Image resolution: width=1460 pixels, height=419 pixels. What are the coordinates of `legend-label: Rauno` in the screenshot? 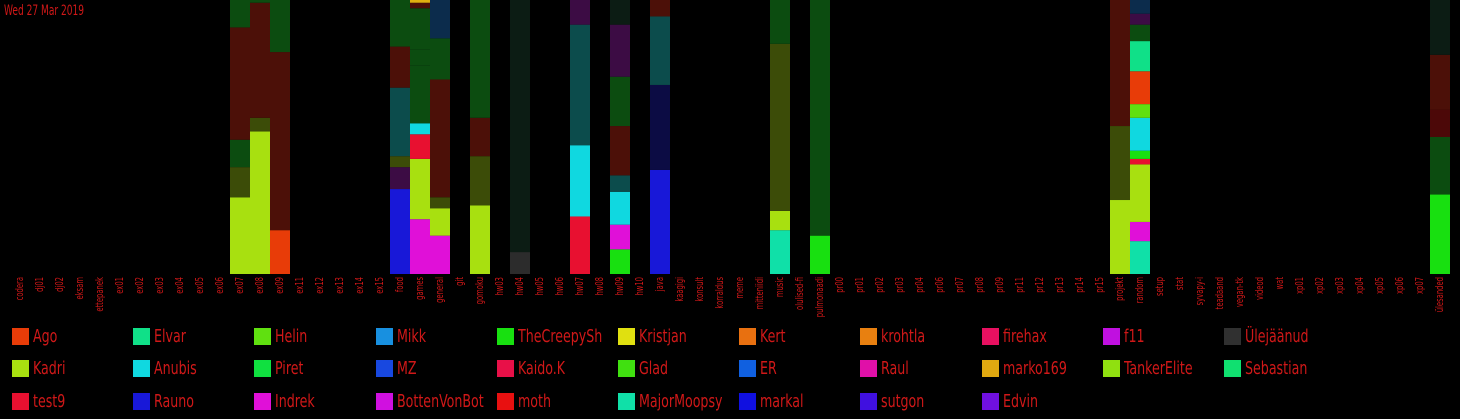 It's located at (174, 401).